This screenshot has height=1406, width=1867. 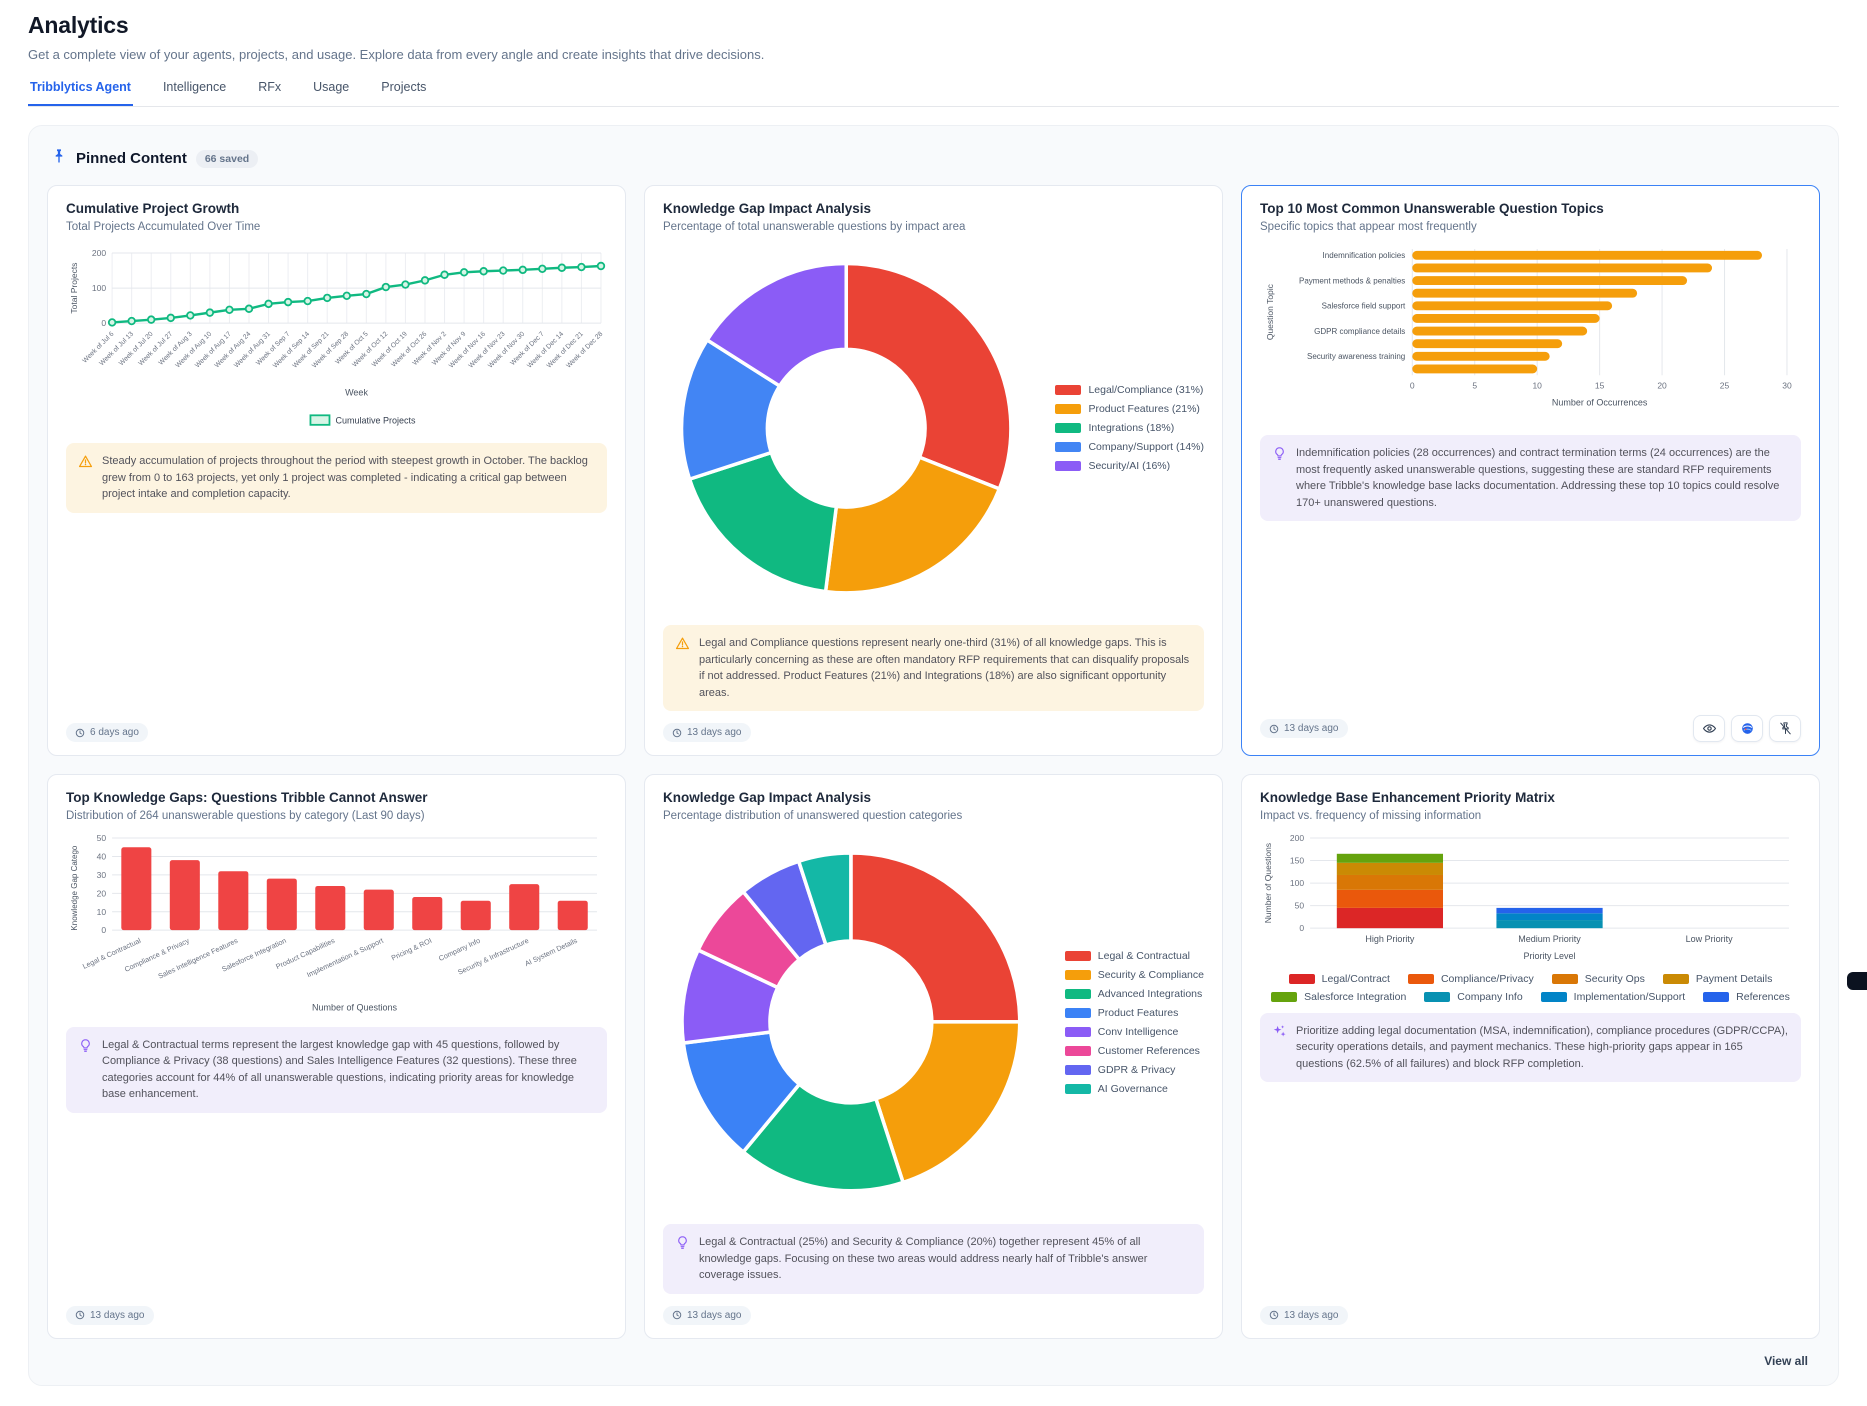 What do you see at coordinates (1297, 861) in the screenshot?
I see `svg-text: 150` at bounding box center [1297, 861].